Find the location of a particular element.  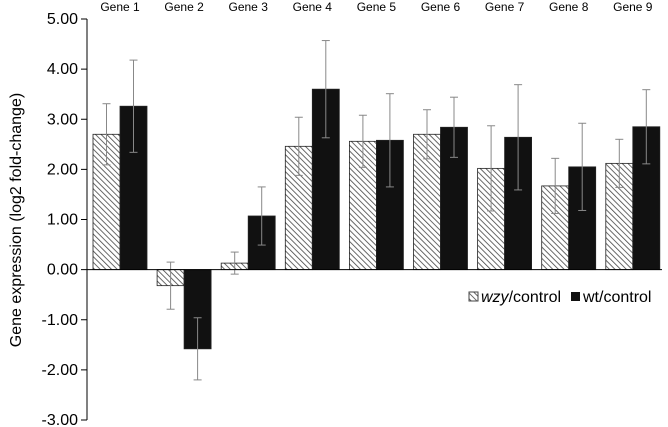

category-label: Gene 5 is located at coordinates (377, 7).